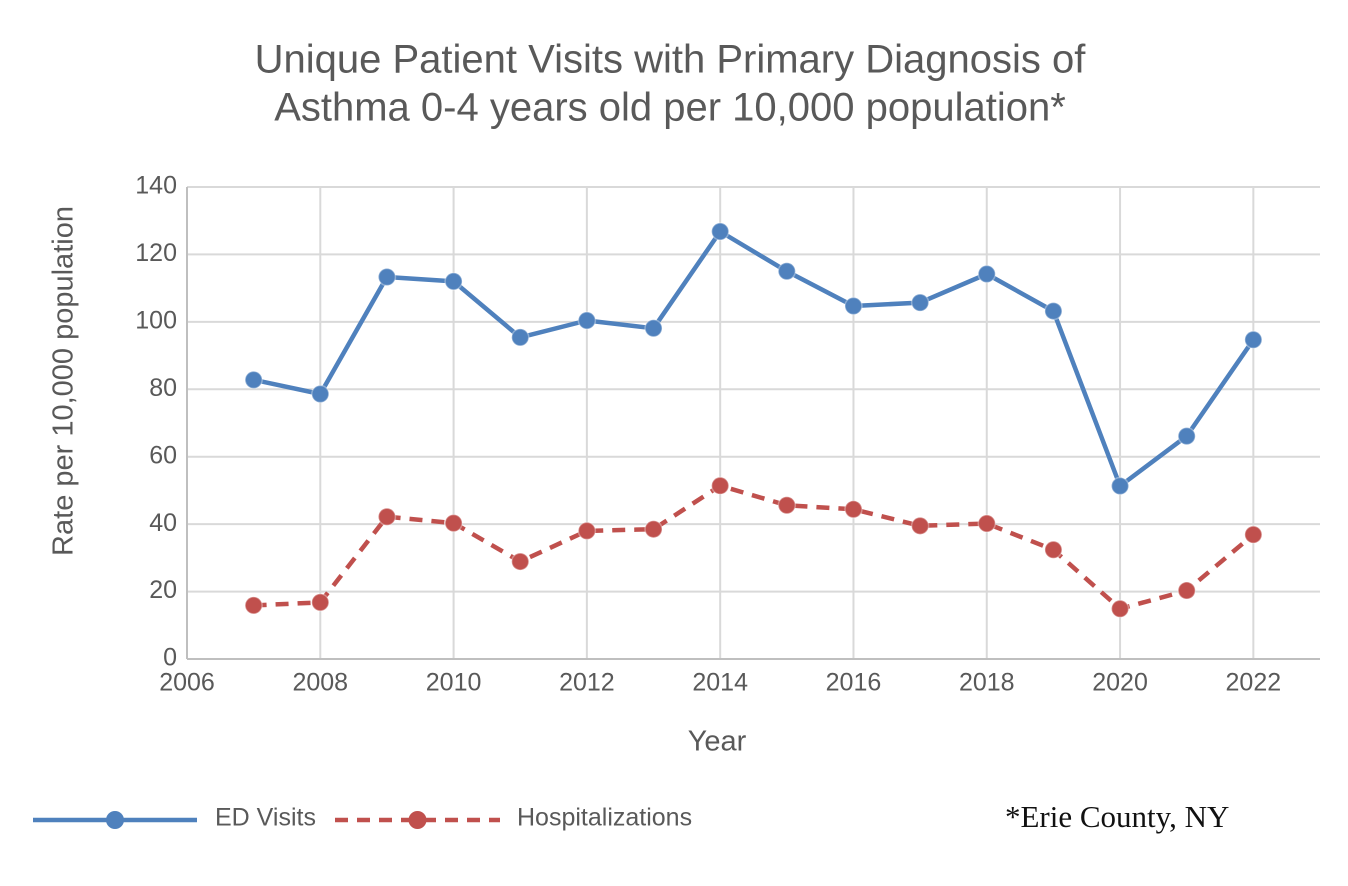  I want to click on legend-label: ED Visits, so click(265, 818).